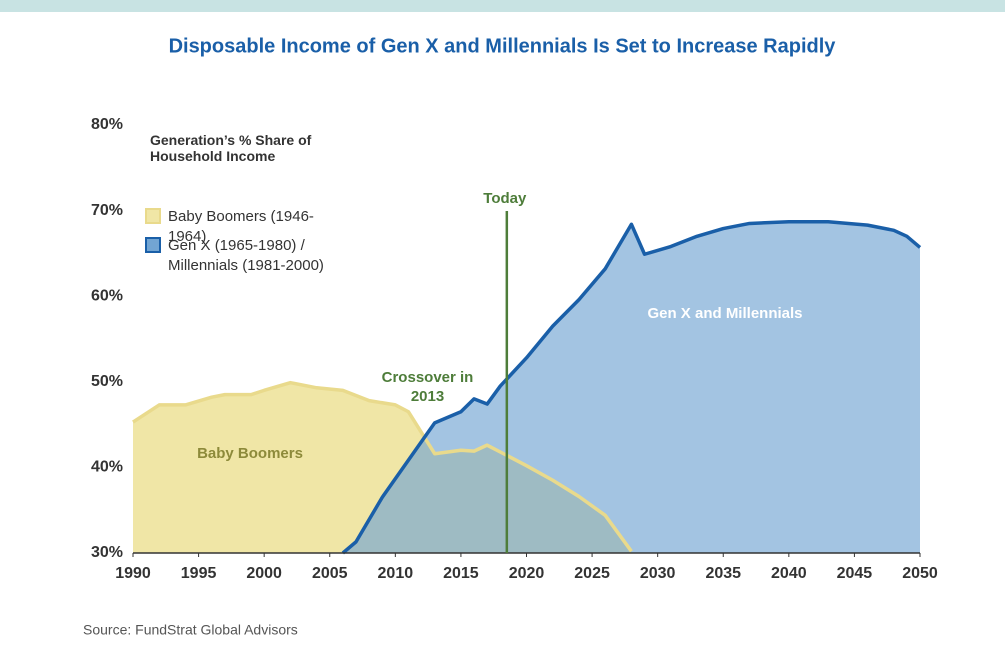  Describe the element at coordinates (199, 573) in the screenshot. I see `x-tick-label: 1995` at that location.